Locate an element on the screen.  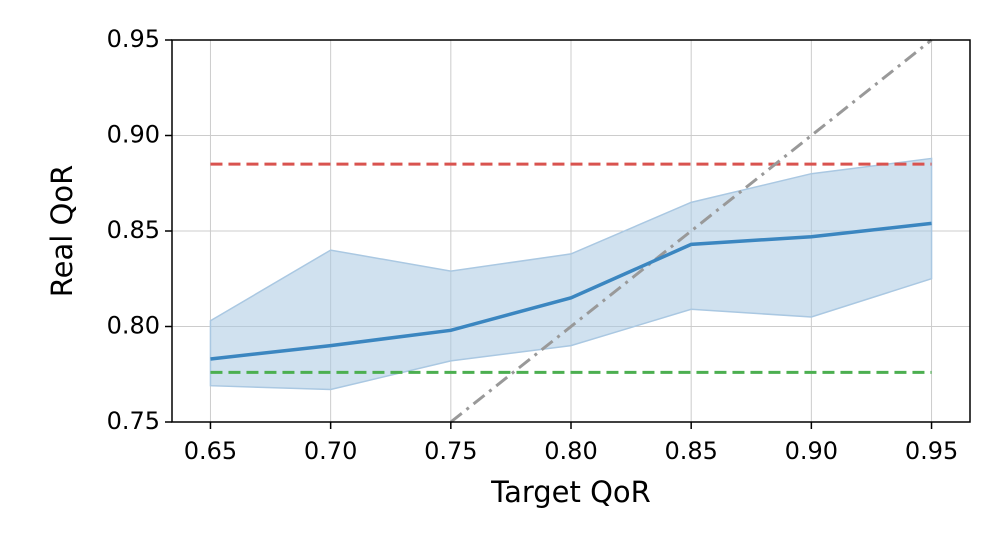
x-tick-label: 0.80 is located at coordinates (570, 451).